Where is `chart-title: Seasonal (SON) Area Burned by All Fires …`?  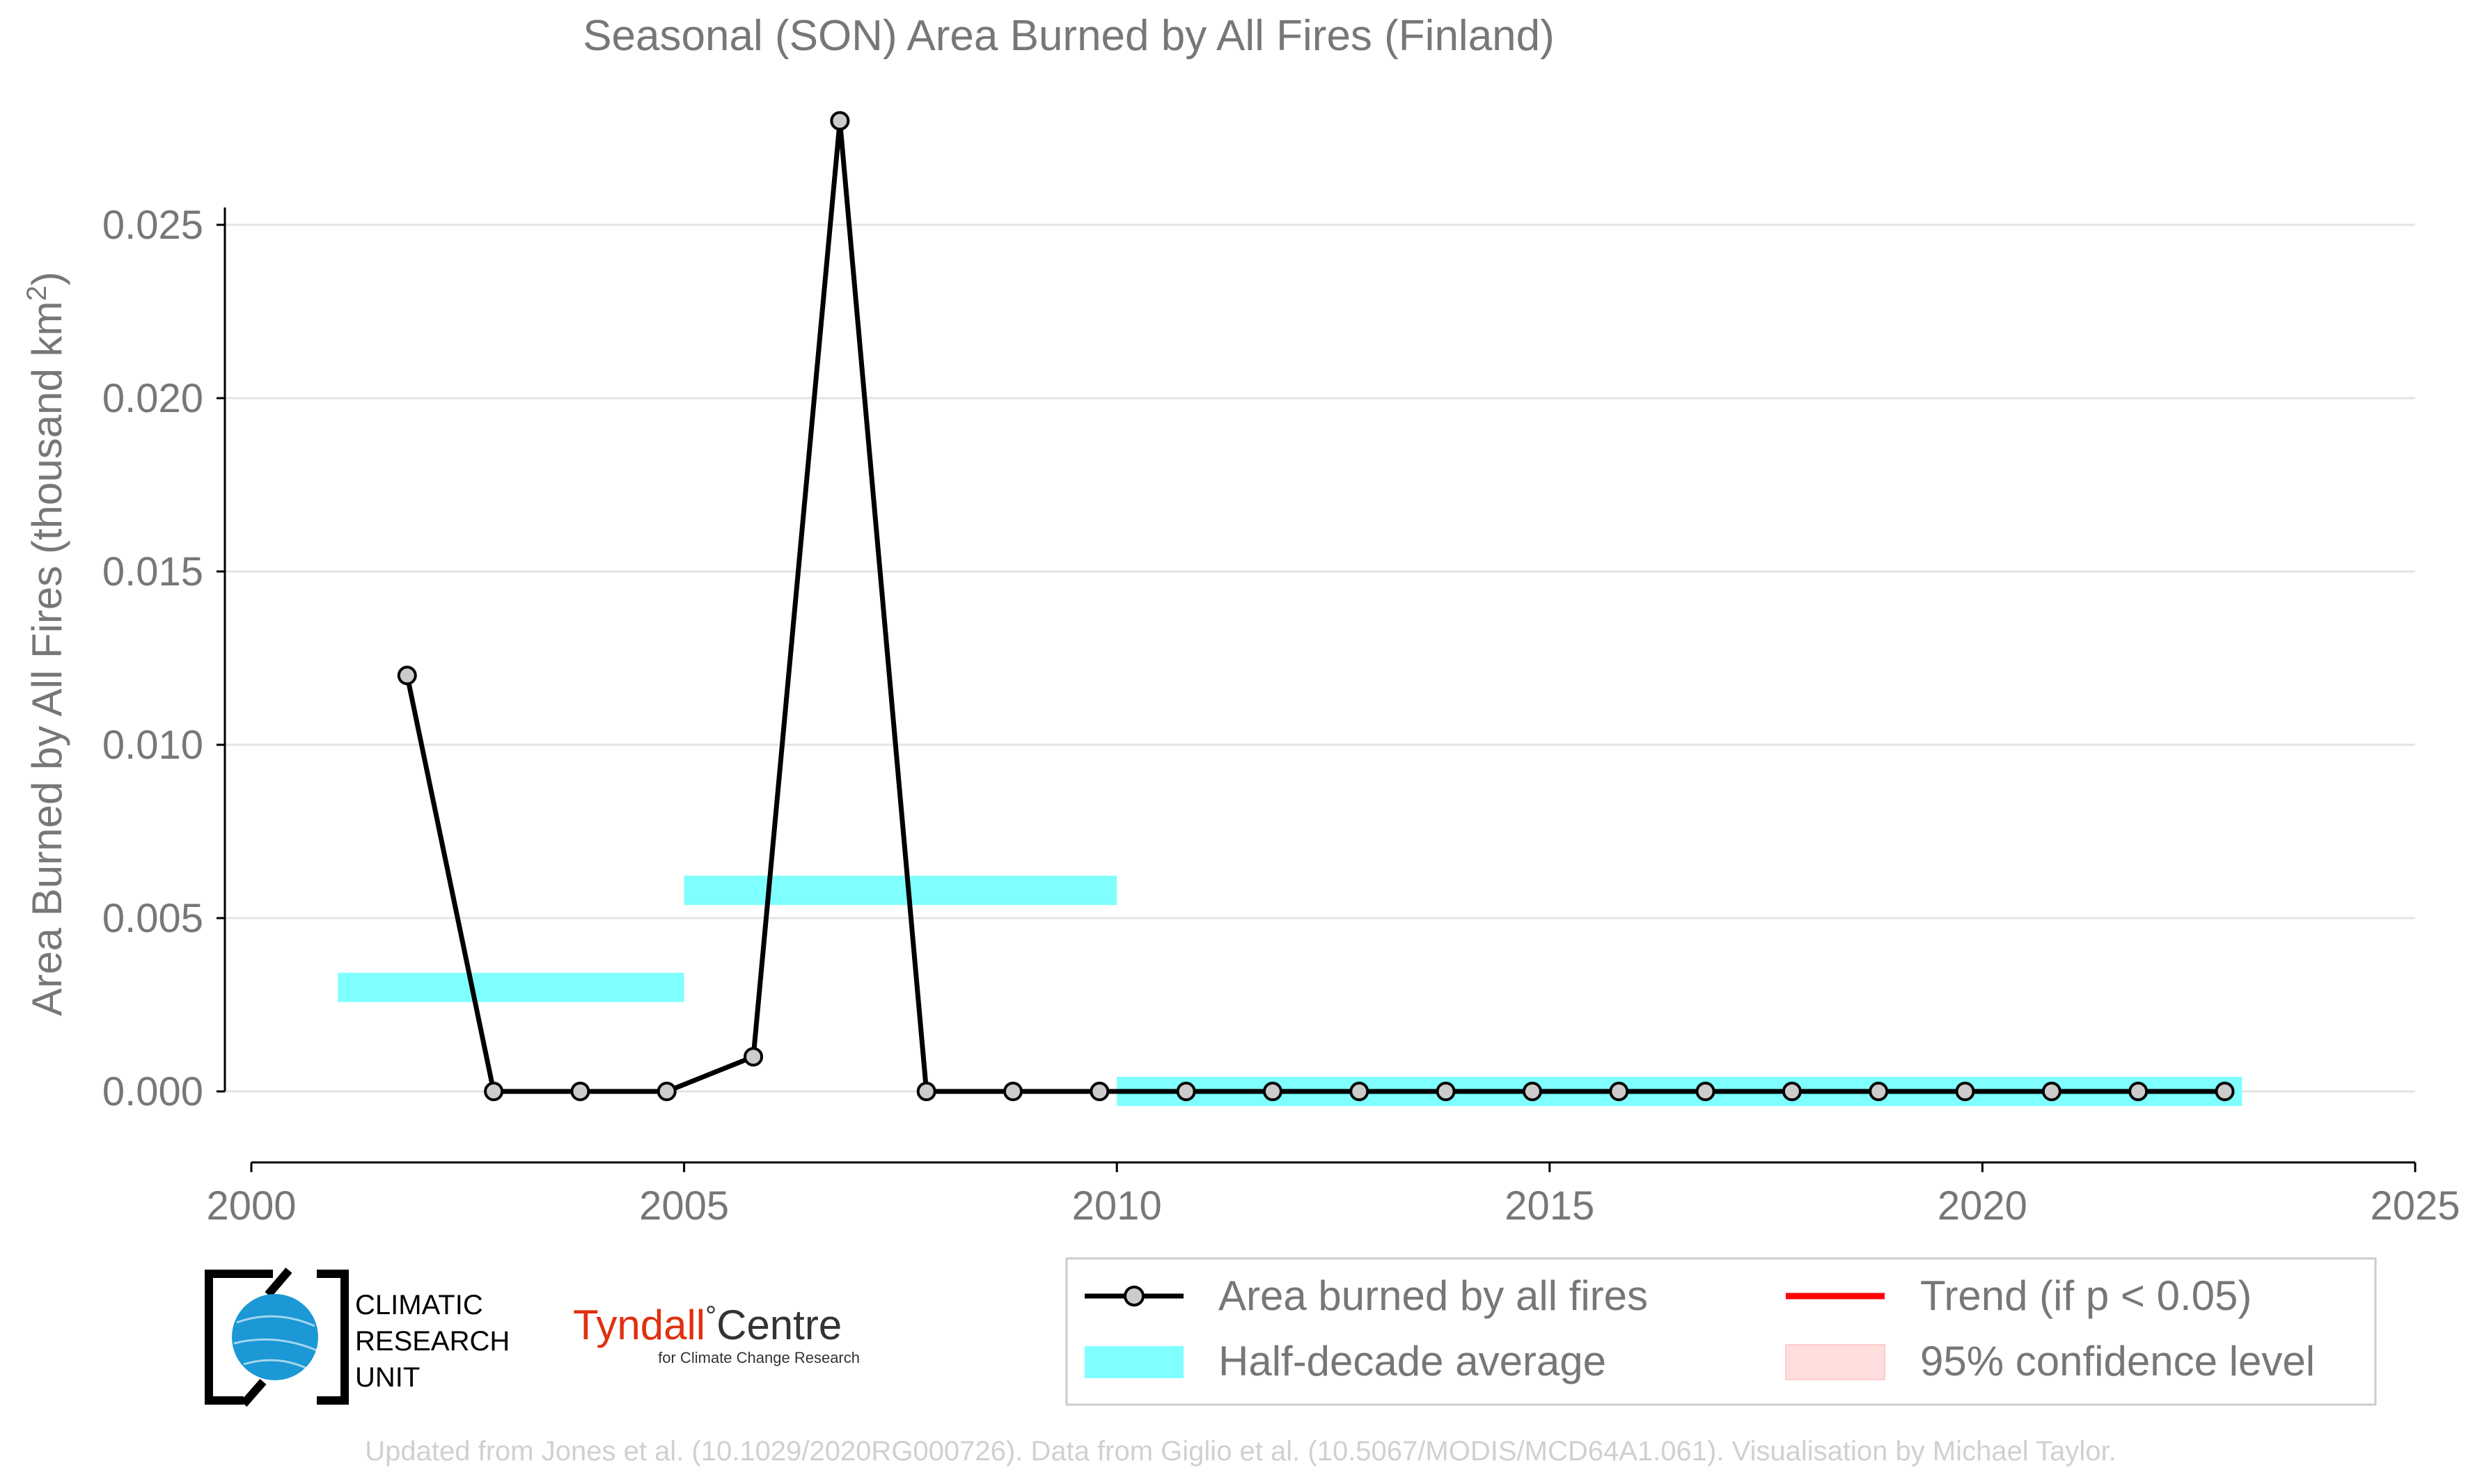 chart-title: Seasonal (SON) Area Burned by All Fires … is located at coordinates (1069, 36).